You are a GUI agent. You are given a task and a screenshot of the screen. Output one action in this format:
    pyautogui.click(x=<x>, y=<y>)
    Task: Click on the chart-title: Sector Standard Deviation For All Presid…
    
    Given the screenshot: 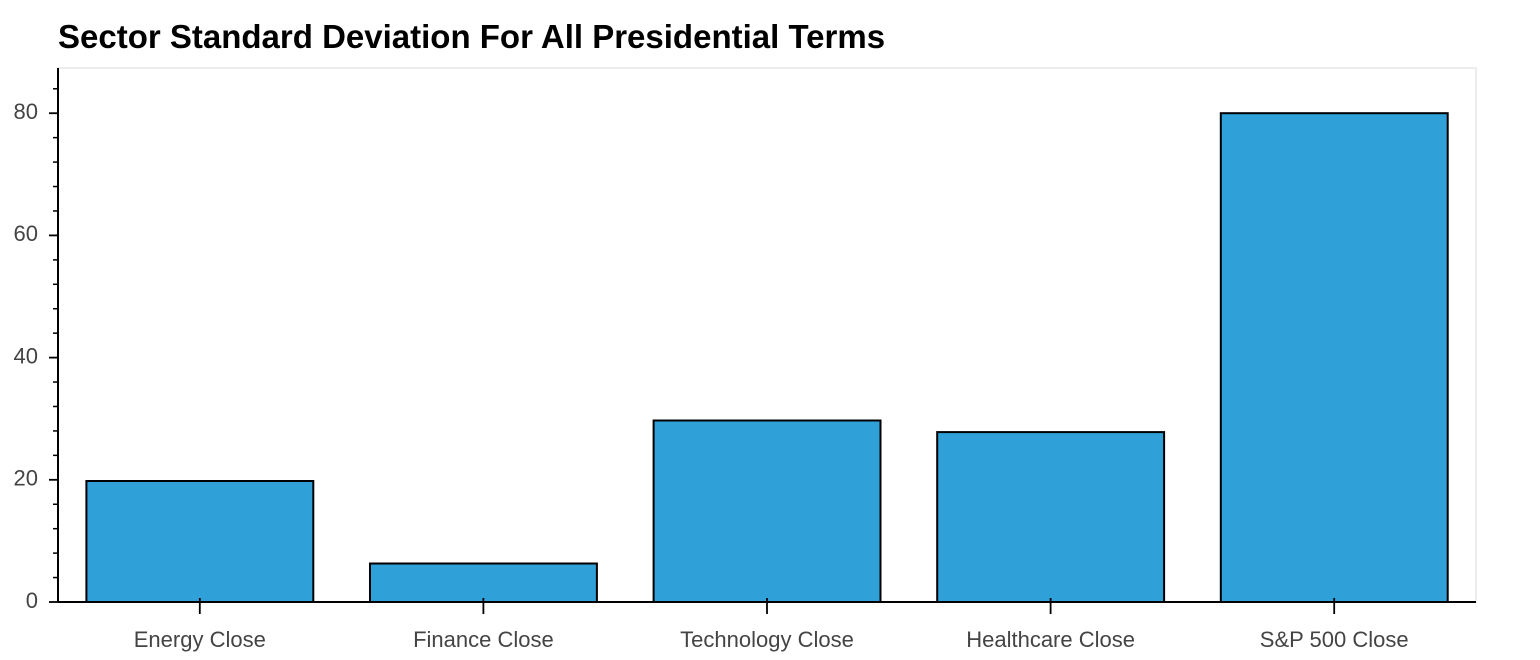 What is the action you would take?
    pyautogui.click(x=472, y=36)
    